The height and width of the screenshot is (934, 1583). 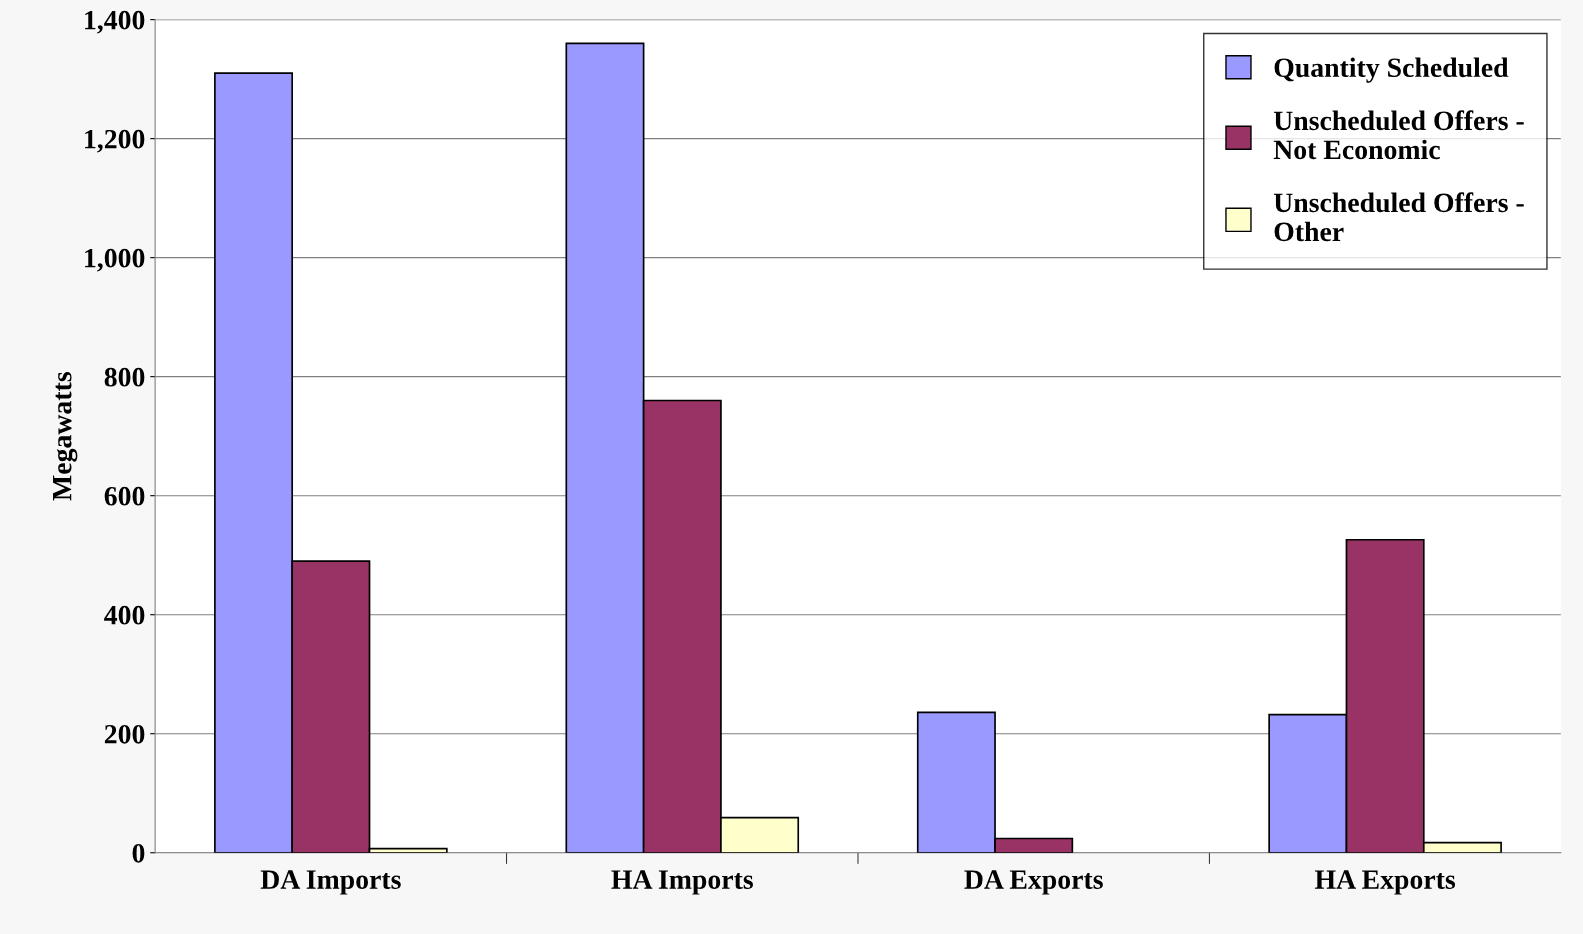 What do you see at coordinates (124, 615) in the screenshot?
I see `y-tick-label: 400` at bounding box center [124, 615].